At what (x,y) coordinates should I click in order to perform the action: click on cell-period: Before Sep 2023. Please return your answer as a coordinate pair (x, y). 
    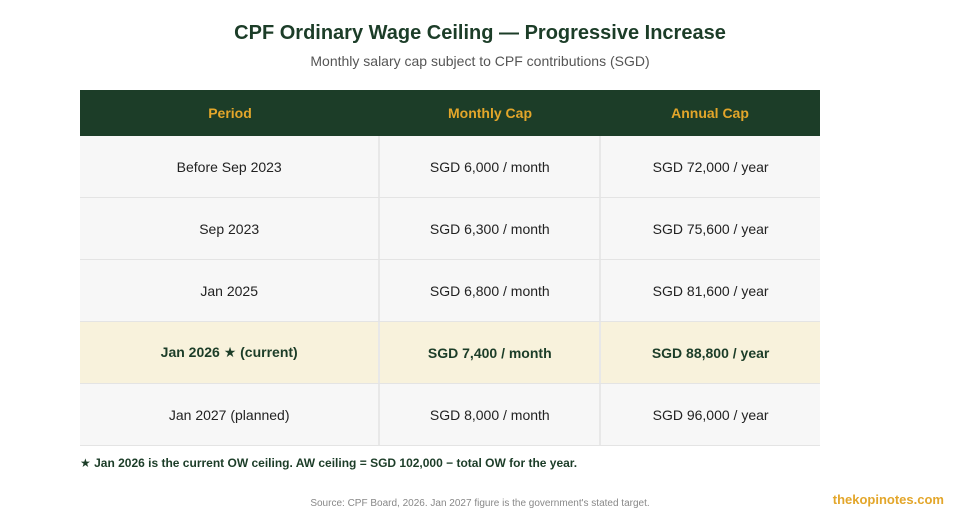
    Looking at the image, I should click on (229, 166).